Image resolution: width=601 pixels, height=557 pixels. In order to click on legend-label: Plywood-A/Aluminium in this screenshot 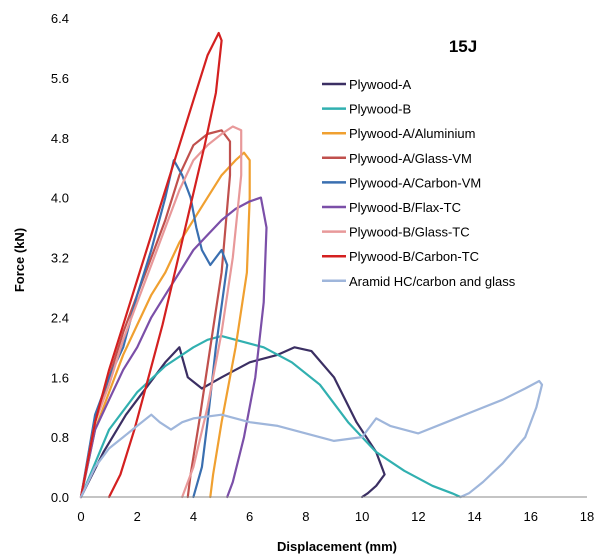, I will do `click(412, 133)`.